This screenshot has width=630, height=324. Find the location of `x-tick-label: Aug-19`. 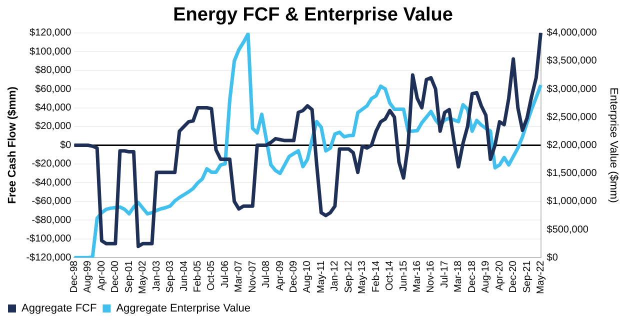

x-tick-label: Aug-19 is located at coordinates (486, 276).